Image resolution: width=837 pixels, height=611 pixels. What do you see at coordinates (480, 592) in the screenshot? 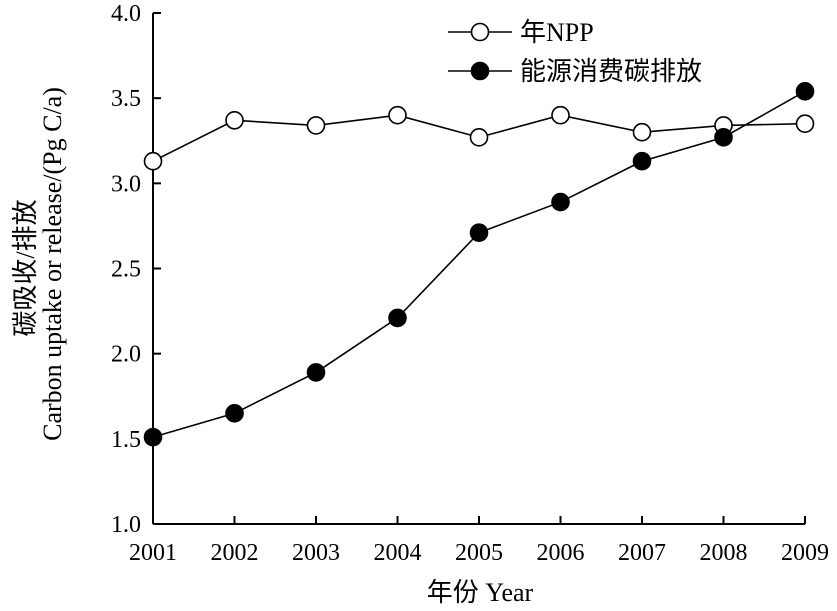
I see `x-axis-title: 年份 Year` at bounding box center [480, 592].